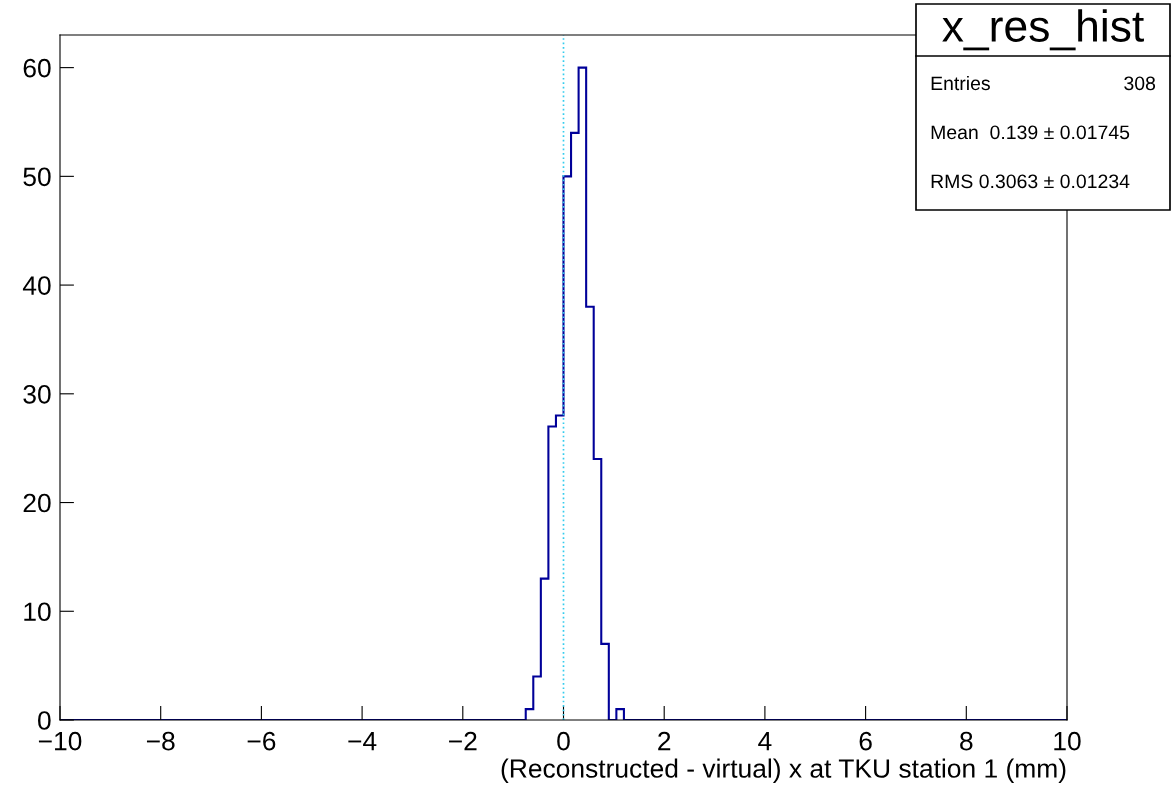 This screenshot has height=786, width=1176. Describe the element at coordinates (664, 741) in the screenshot. I see `x-tick-label: 2` at that location.